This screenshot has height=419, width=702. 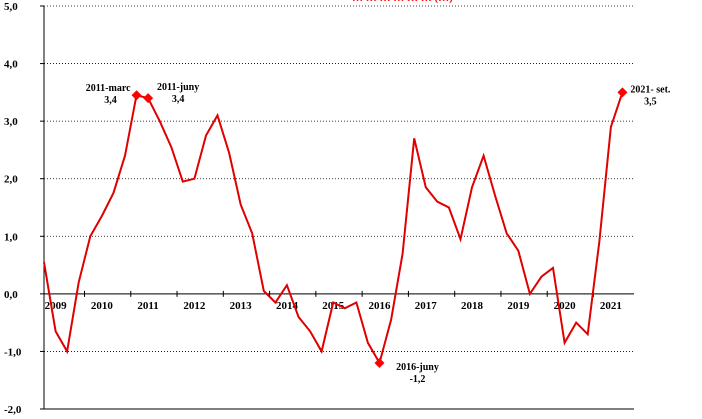 What do you see at coordinates (11, 122) in the screenshot?
I see `y-tick-label: 3,0` at bounding box center [11, 122].